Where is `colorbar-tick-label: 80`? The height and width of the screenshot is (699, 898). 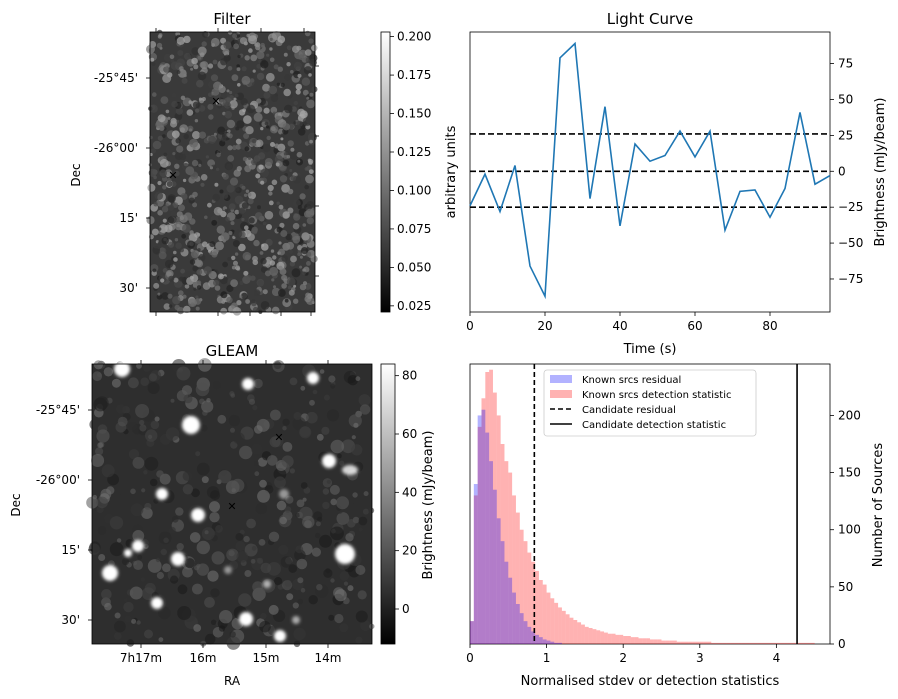 colorbar-tick-label: 80 is located at coordinates (409, 376).